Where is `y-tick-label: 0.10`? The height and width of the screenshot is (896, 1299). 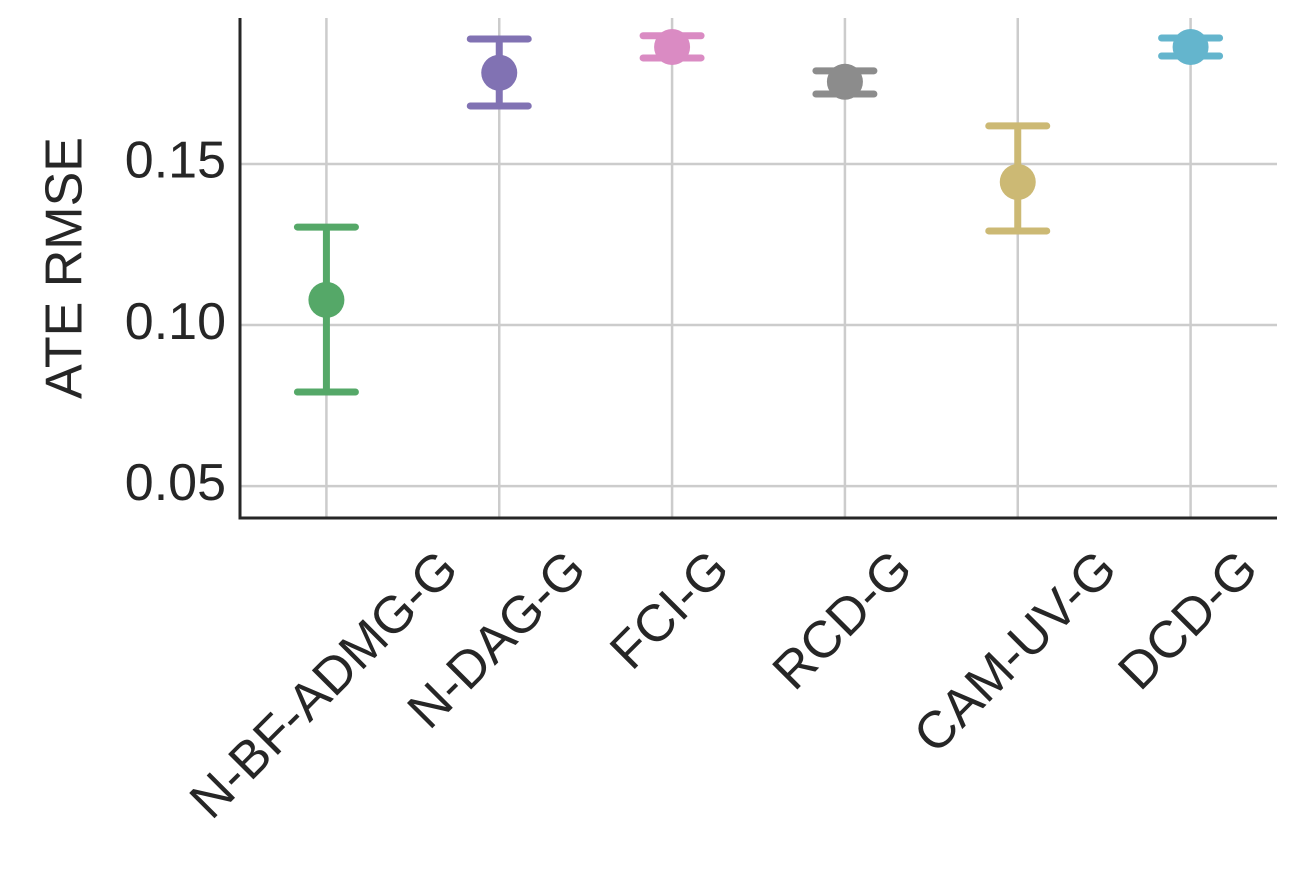
y-tick-label: 0.10 is located at coordinates (175, 322).